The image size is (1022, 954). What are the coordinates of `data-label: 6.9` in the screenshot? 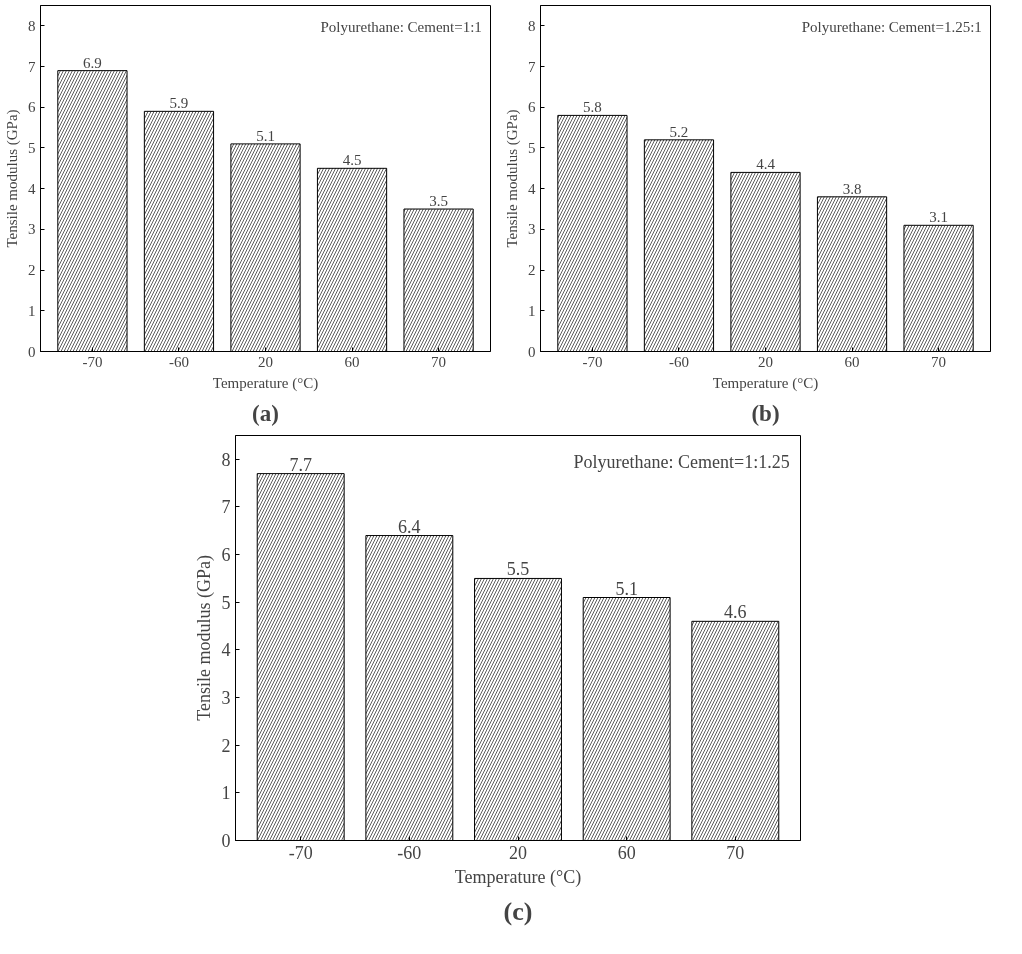 It's located at (92, 62).